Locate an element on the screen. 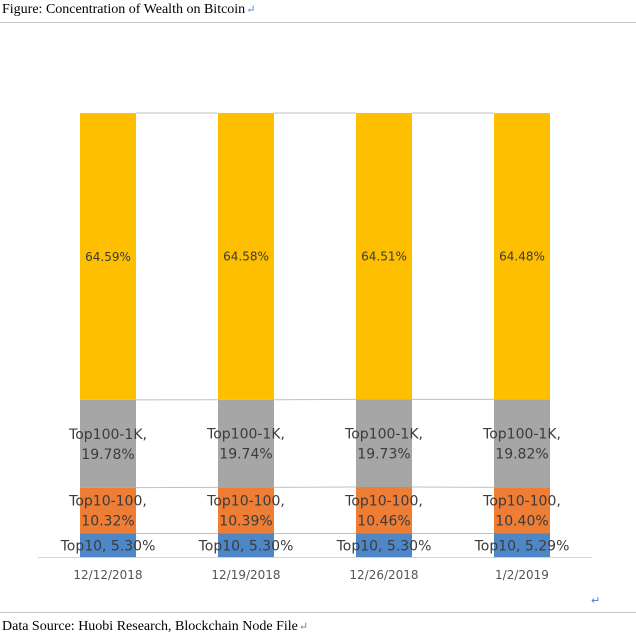 Image resolution: width=636 pixels, height=640 pixels. data-label-top10_100: 10.32% is located at coordinates (107, 522).